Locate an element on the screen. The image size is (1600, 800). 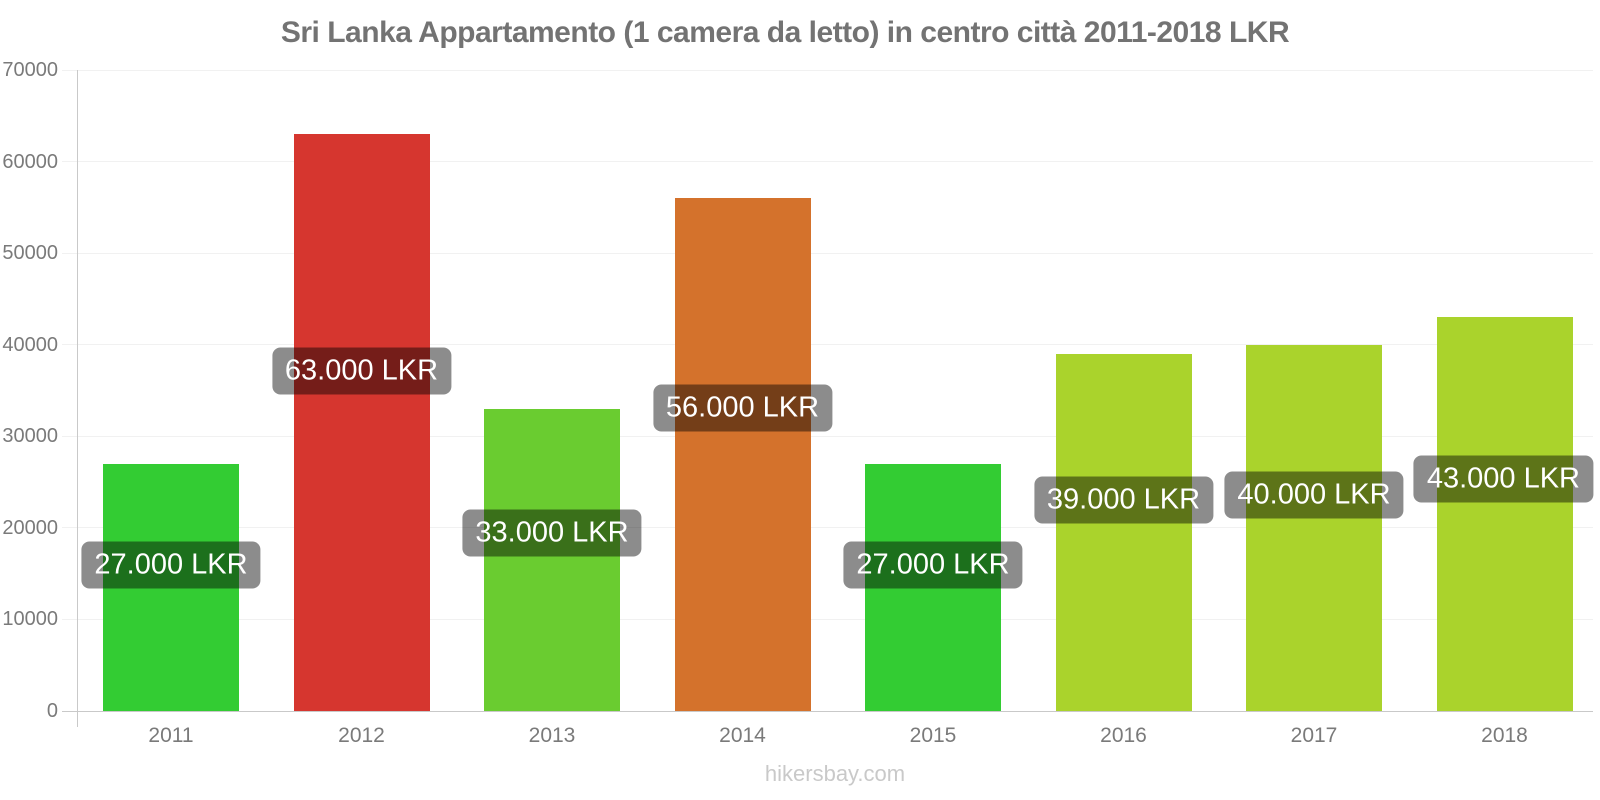
bar-2011 is located at coordinates (171, 587).